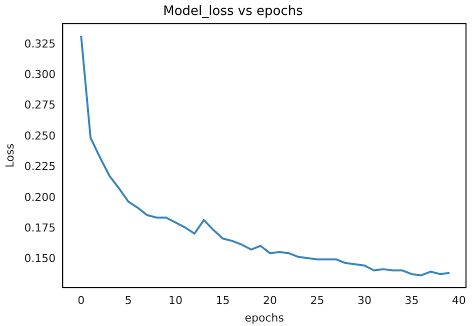 This screenshot has height=326, width=474. Describe the element at coordinates (175, 301) in the screenshot. I see `x-tick-label: 10` at that location.